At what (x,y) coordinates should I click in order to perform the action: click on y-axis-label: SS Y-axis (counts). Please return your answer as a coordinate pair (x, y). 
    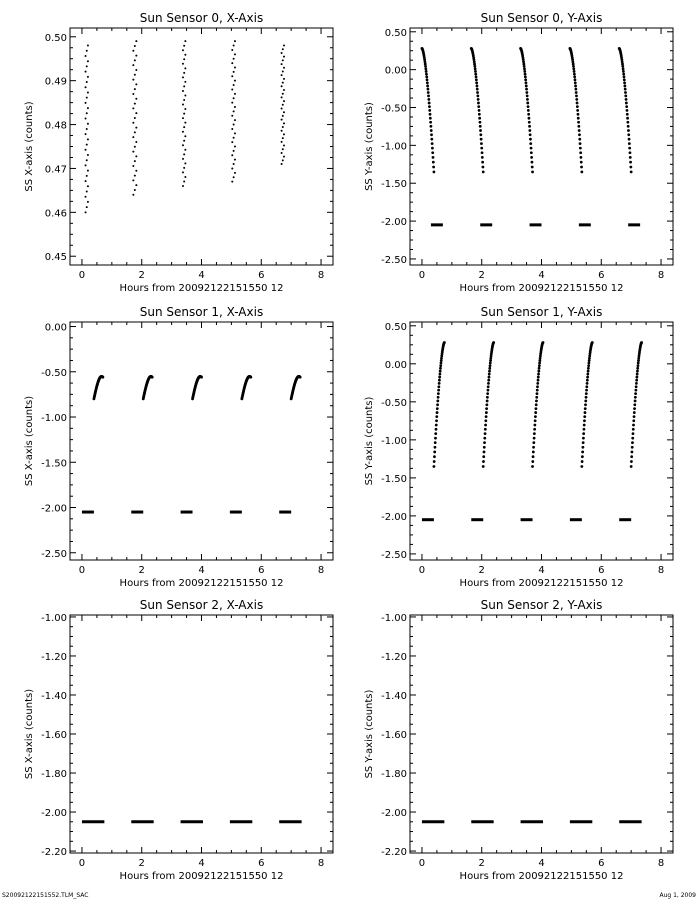
    Looking at the image, I should click on (369, 440).